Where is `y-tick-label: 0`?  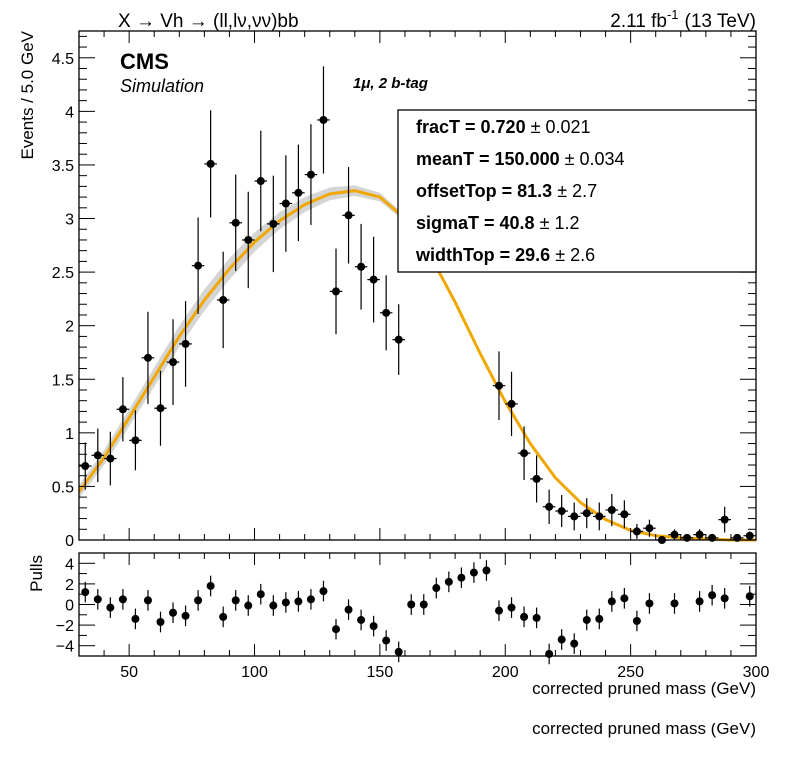
y-tick-label: 0 is located at coordinates (69, 541).